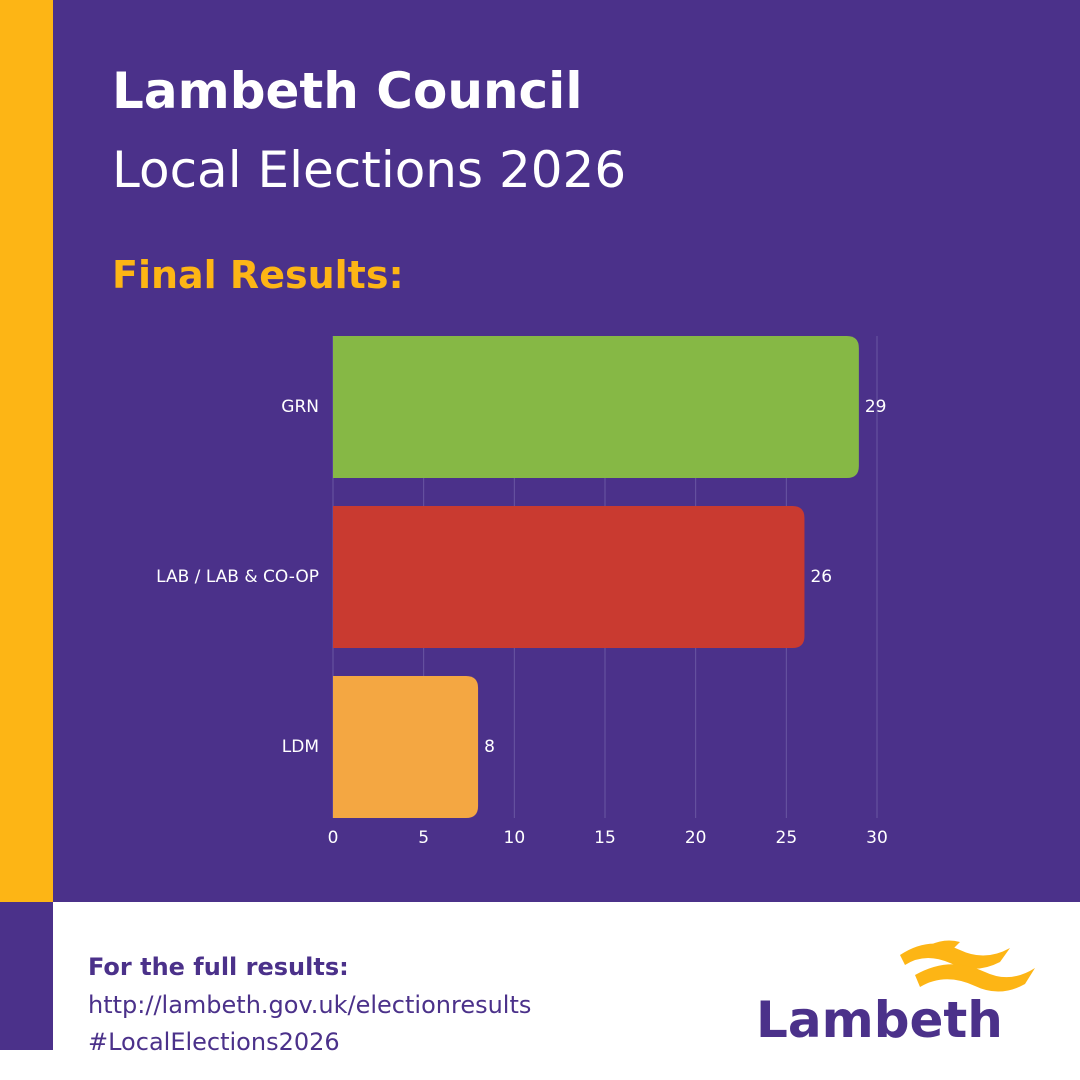  What do you see at coordinates (489, 747) in the screenshot?
I see `value-label: 8` at bounding box center [489, 747].